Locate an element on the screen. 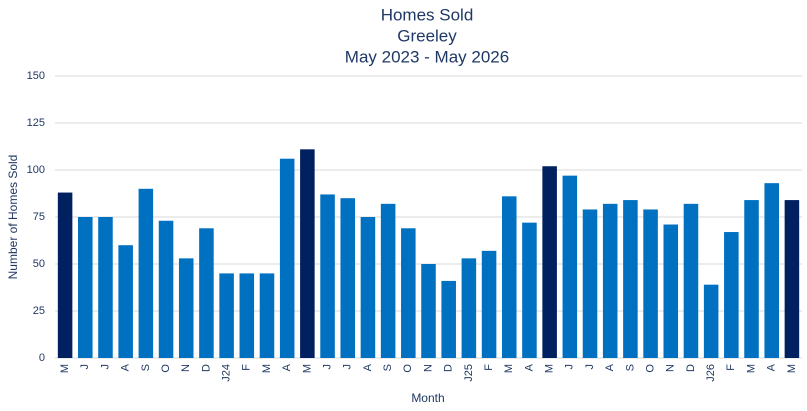  x-tick-label: J24 is located at coordinates (227, 373).